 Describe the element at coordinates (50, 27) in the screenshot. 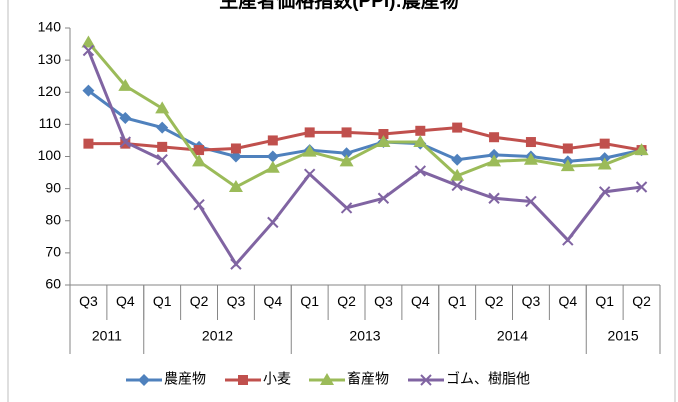

I see `y-tick-label: 140` at that location.